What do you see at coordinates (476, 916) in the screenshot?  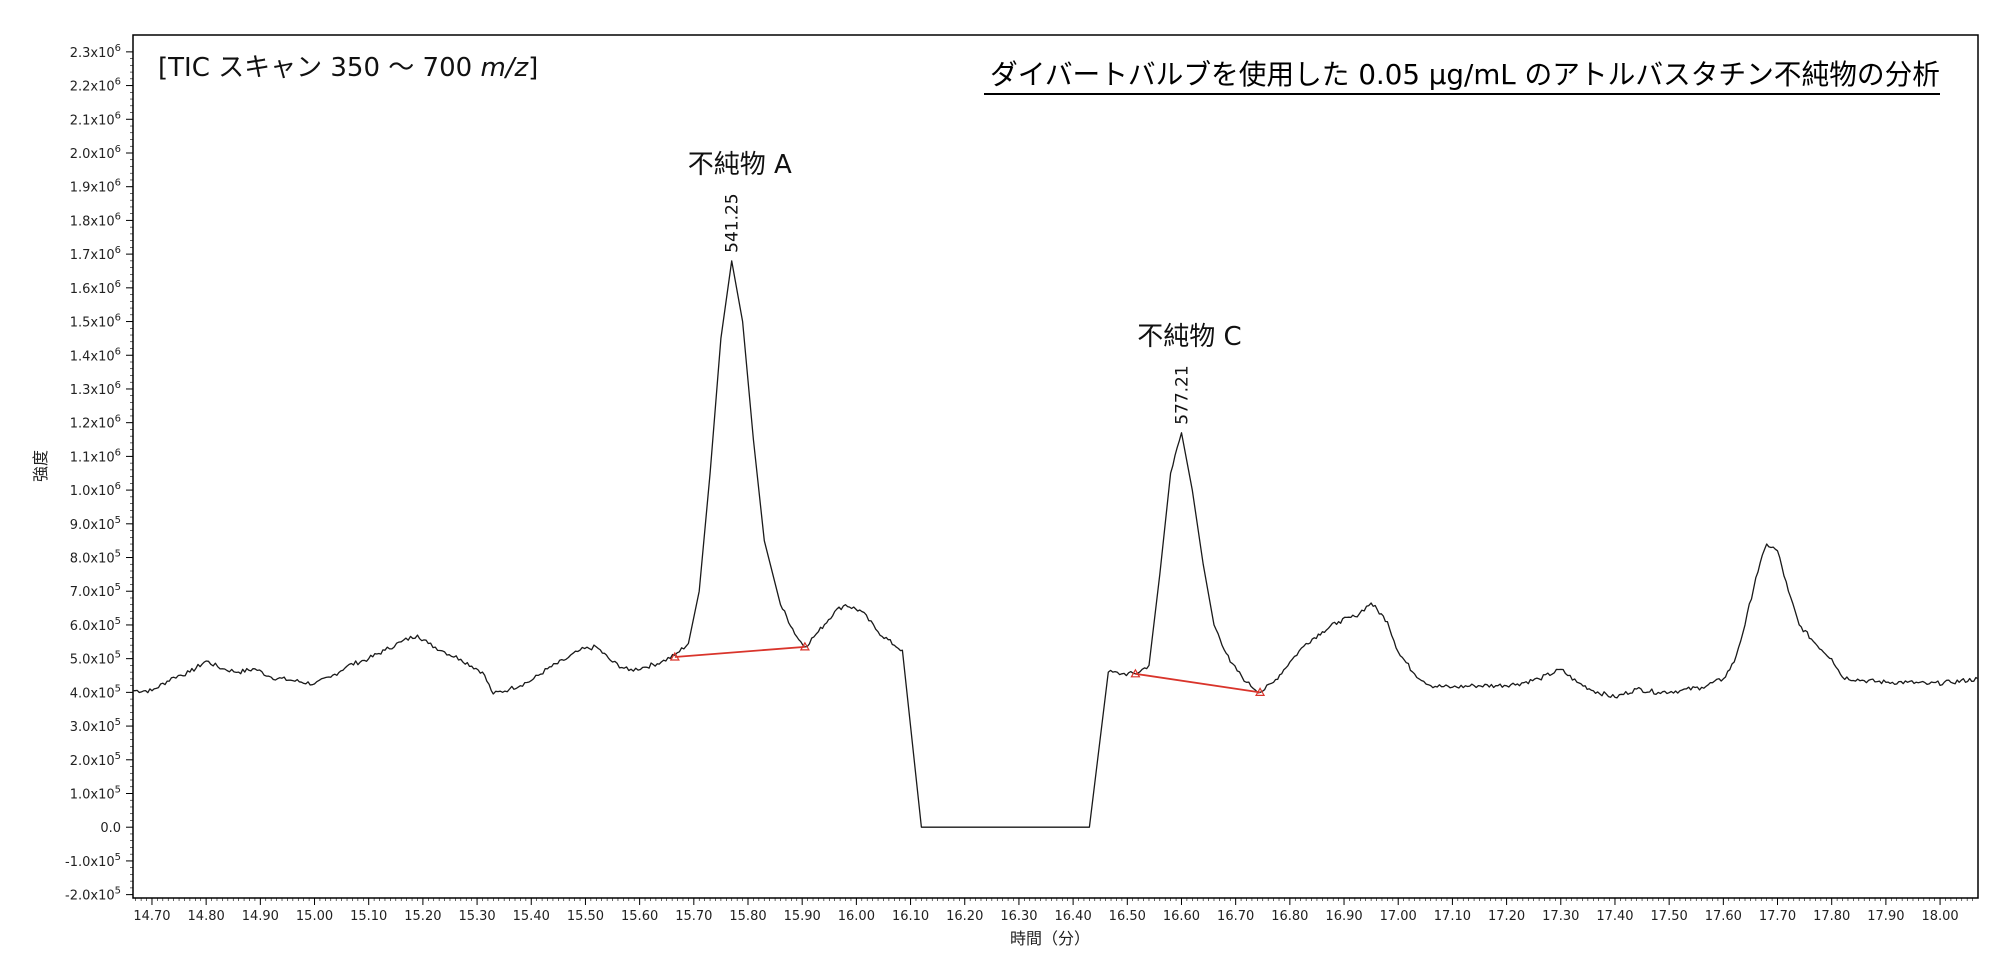 I see `x-tick-label: 15.30` at bounding box center [476, 916].